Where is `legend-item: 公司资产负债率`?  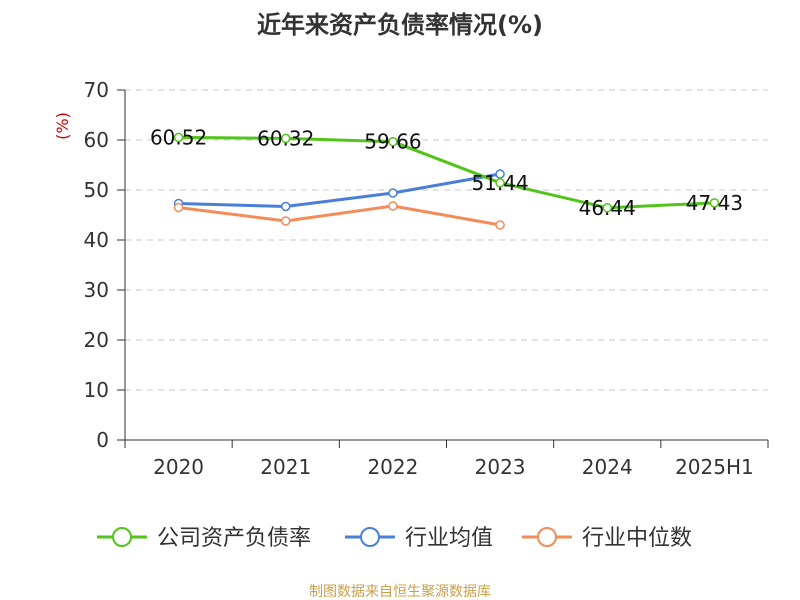
legend-item: 公司资产负债率 is located at coordinates (204, 538).